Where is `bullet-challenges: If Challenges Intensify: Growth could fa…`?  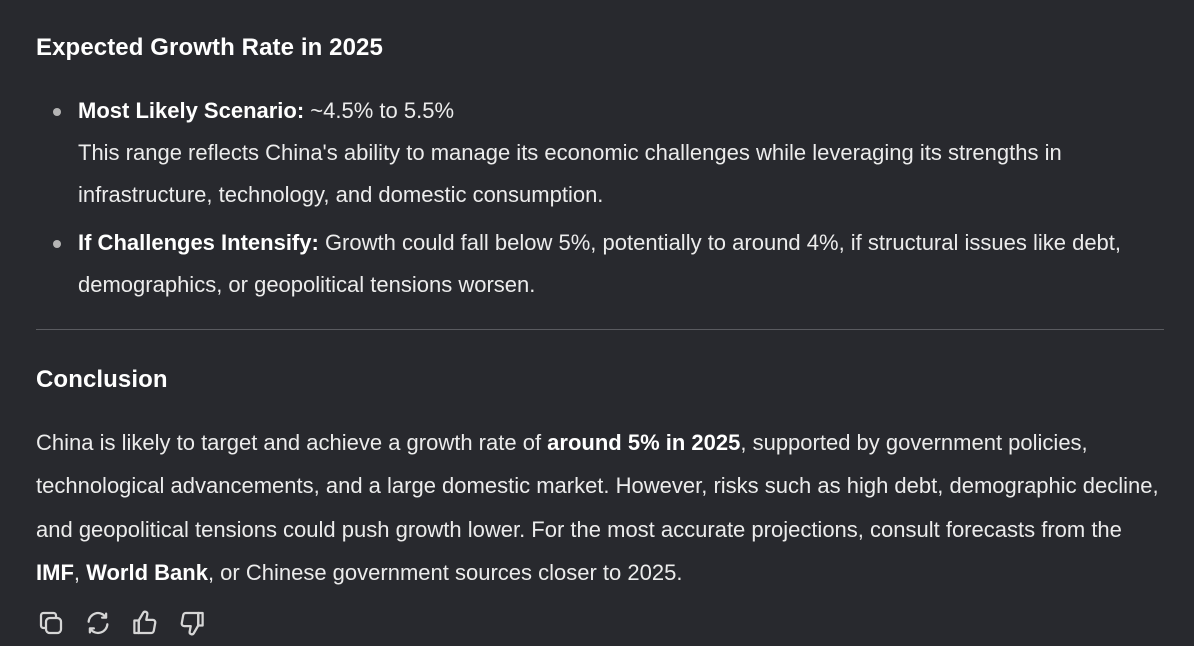
bullet-challenges: If Challenges Intensify: Growth could fa… is located at coordinates (600, 264).